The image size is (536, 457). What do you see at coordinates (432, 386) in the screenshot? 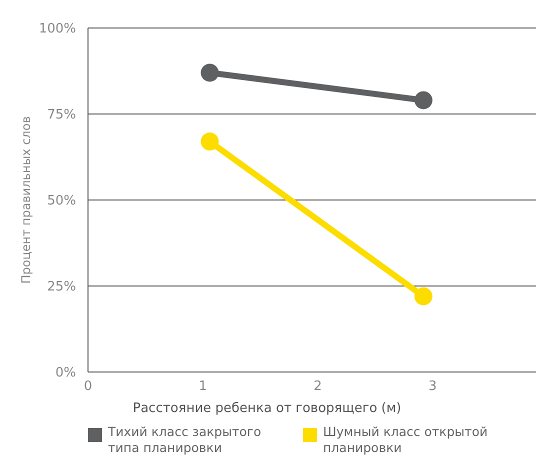
I see `x-tick-label: 3` at bounding box center [432, 386].